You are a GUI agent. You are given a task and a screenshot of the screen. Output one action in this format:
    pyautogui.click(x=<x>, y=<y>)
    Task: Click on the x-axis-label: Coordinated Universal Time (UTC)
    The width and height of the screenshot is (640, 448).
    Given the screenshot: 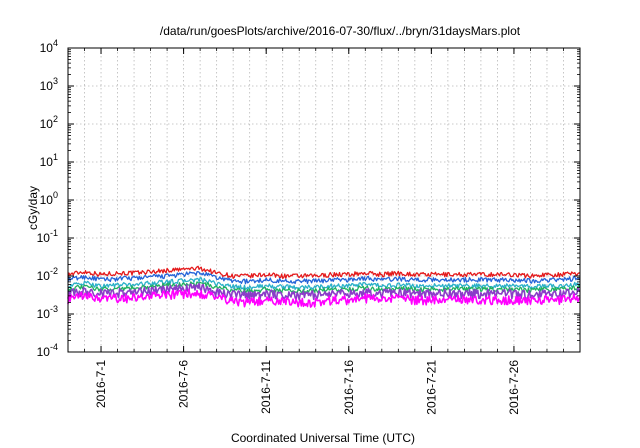 What is the action you would take?
    pyautogui.click(x=323, y=438)
    